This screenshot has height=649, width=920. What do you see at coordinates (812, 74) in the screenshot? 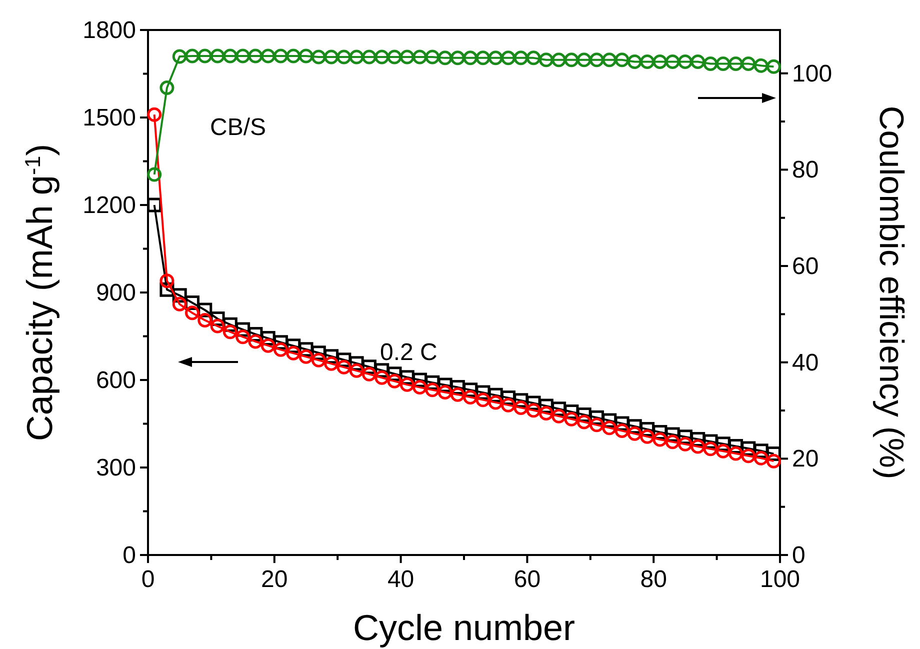
I see `y2-tick-label: 100` at bounding box center [812, 74].